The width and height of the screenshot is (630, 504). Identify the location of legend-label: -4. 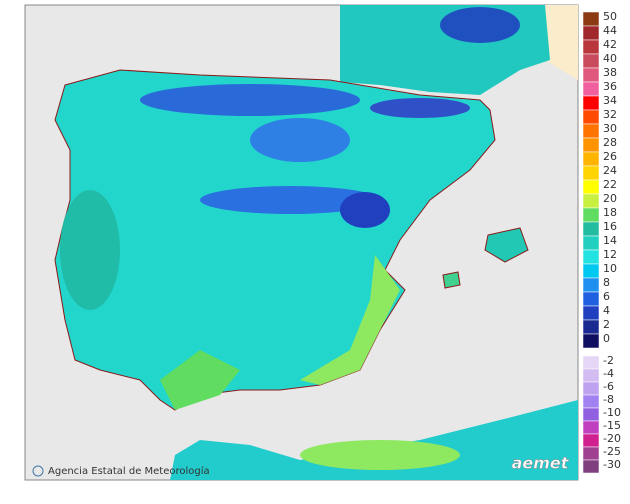
(608, 373).